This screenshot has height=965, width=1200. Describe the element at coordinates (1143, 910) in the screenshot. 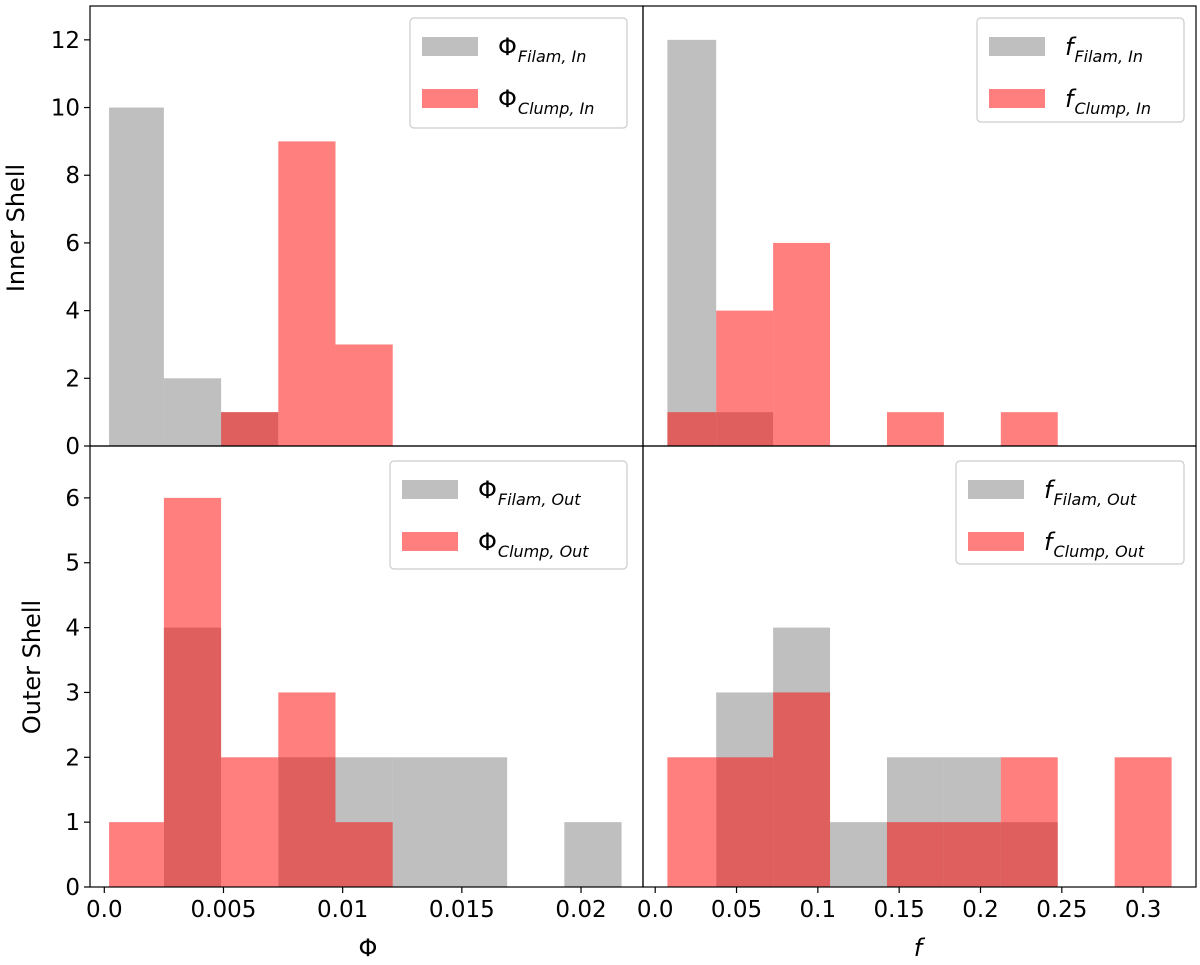

I see `xtick-label-outer-f-0.3: 0.3` at that location.